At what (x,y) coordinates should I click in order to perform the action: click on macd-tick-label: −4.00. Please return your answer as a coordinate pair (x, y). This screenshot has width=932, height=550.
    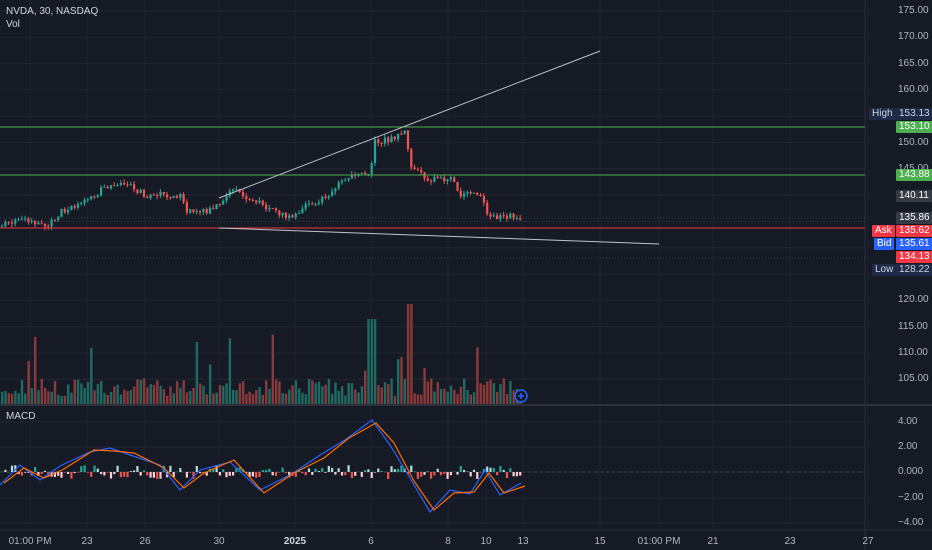
    Looking at the image, I should click on (911, 522).